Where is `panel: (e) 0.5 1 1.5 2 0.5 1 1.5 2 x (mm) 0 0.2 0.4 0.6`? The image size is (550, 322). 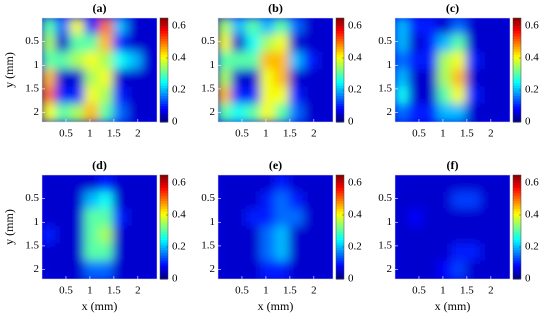 panel: (e) 0.5 1 1.5 2 0.5 1 1.5 2 x (mm) 0 0.2 0.4 0.6 is located at coordinates (281, 235).